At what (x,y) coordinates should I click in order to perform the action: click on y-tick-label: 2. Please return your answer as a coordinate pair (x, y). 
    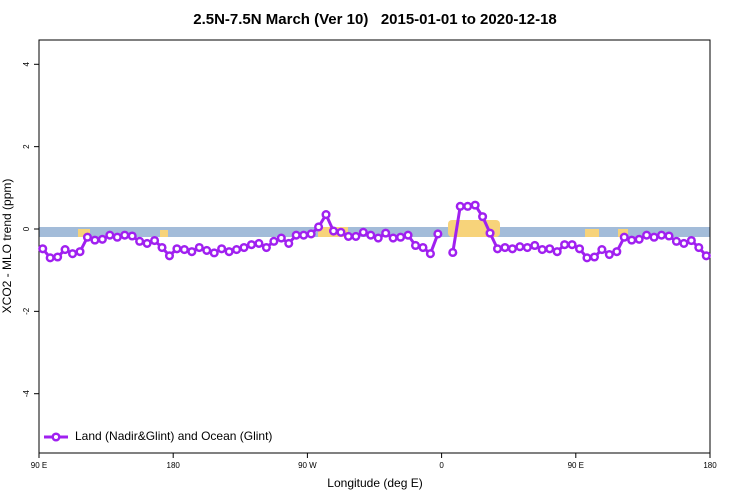
    Looking at the image, I should click on (26, 146).